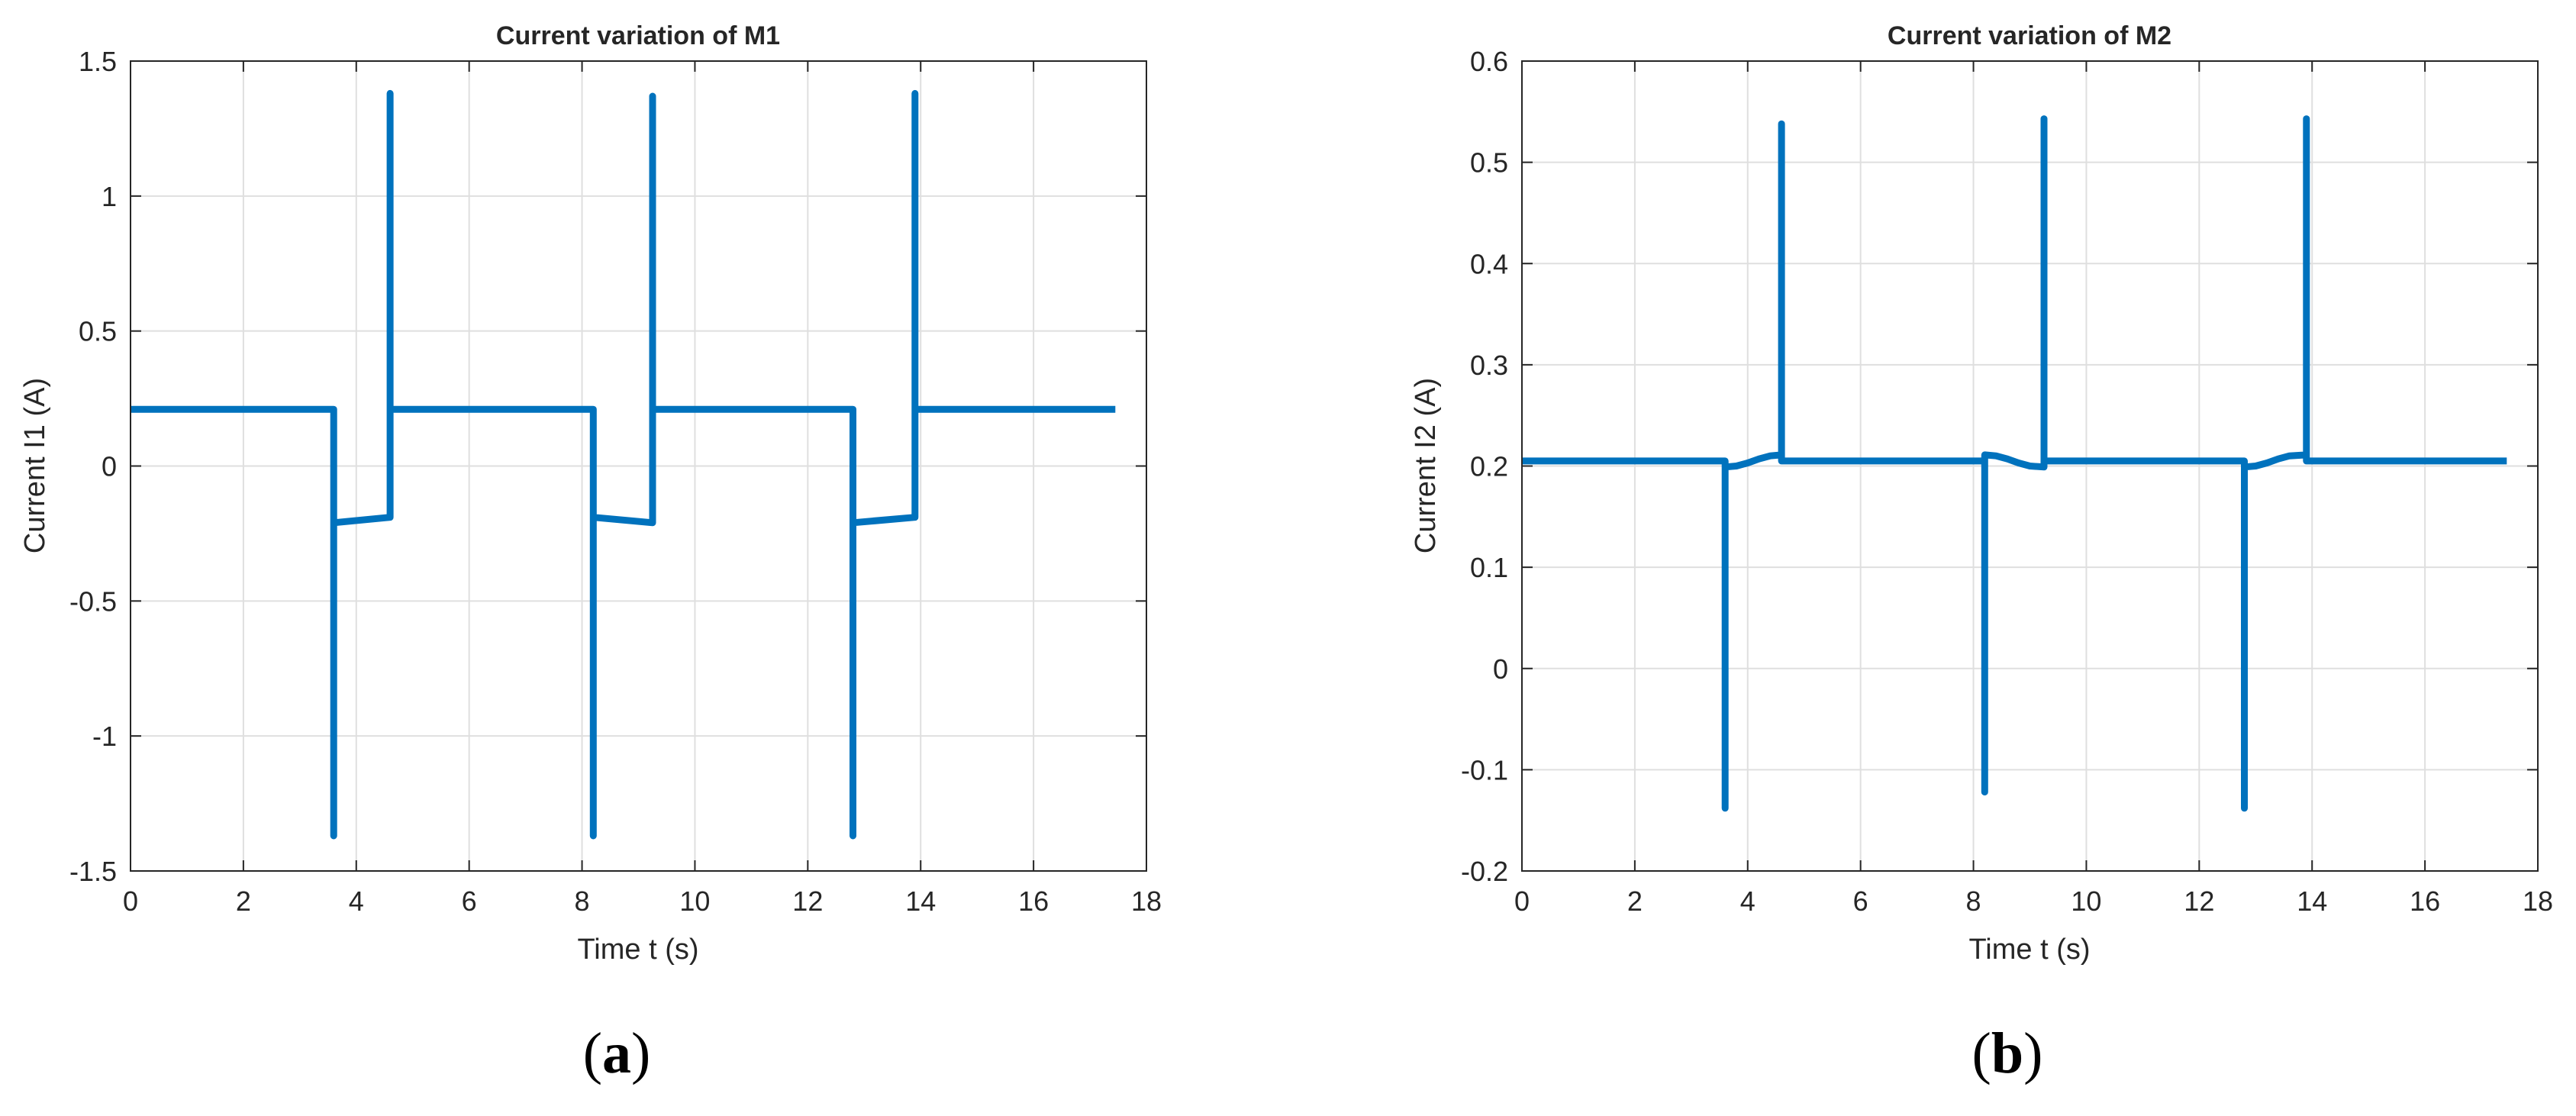 The image size is (2576, 1116). I want to click on y-tick-label: -1, so click(104, 736).